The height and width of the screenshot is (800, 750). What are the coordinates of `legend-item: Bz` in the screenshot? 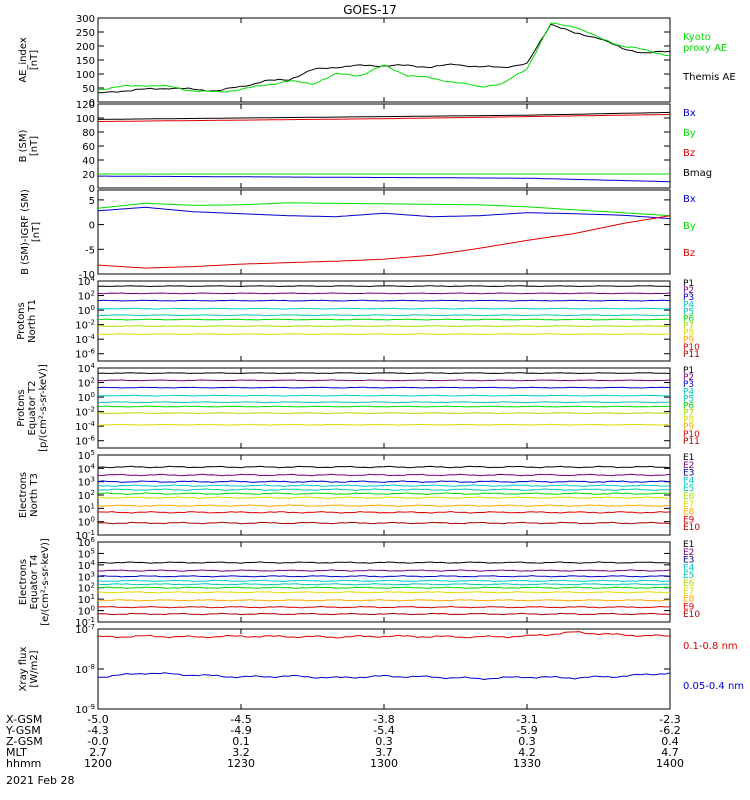 It's located at (689, 253).